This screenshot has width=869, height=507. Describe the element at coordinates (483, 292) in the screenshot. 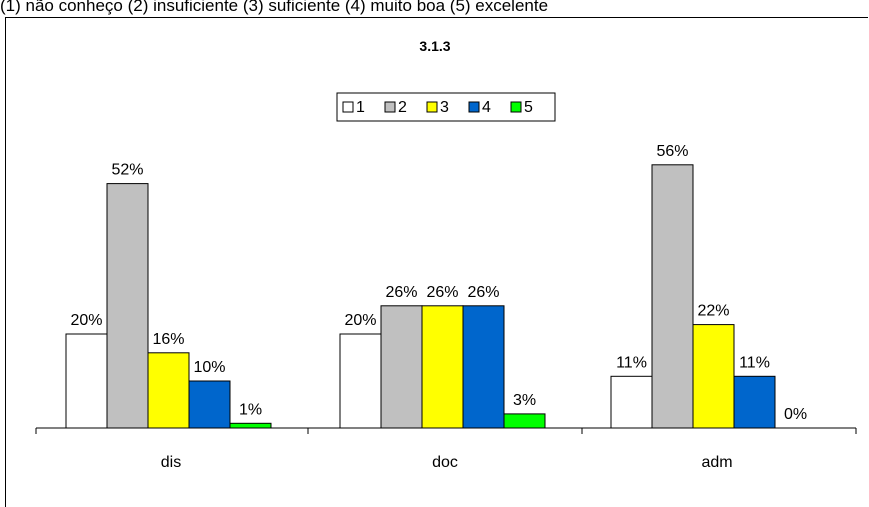

I see `data-label-doc-series-4: 26%` at that location.